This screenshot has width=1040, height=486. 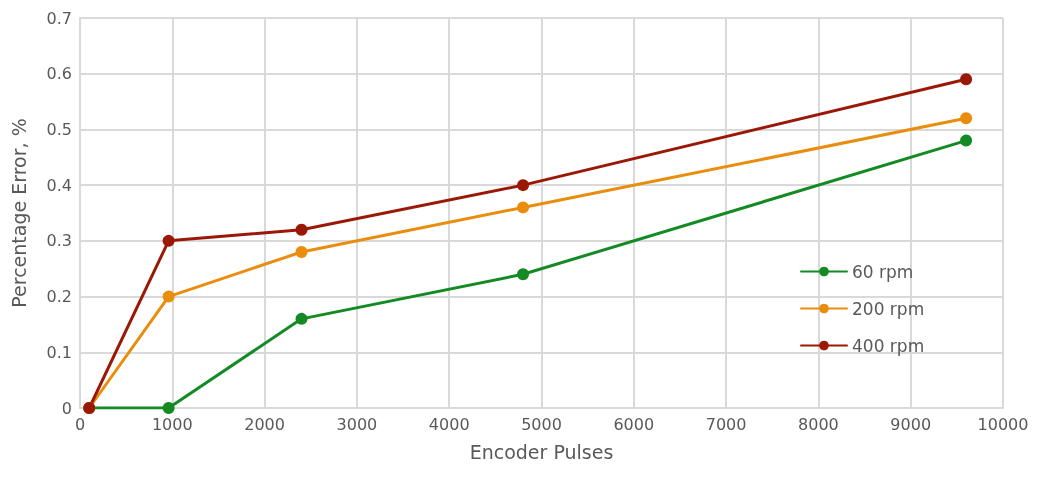 I want to click on y-tick-label: 0.2, so click(x=59, y=297).